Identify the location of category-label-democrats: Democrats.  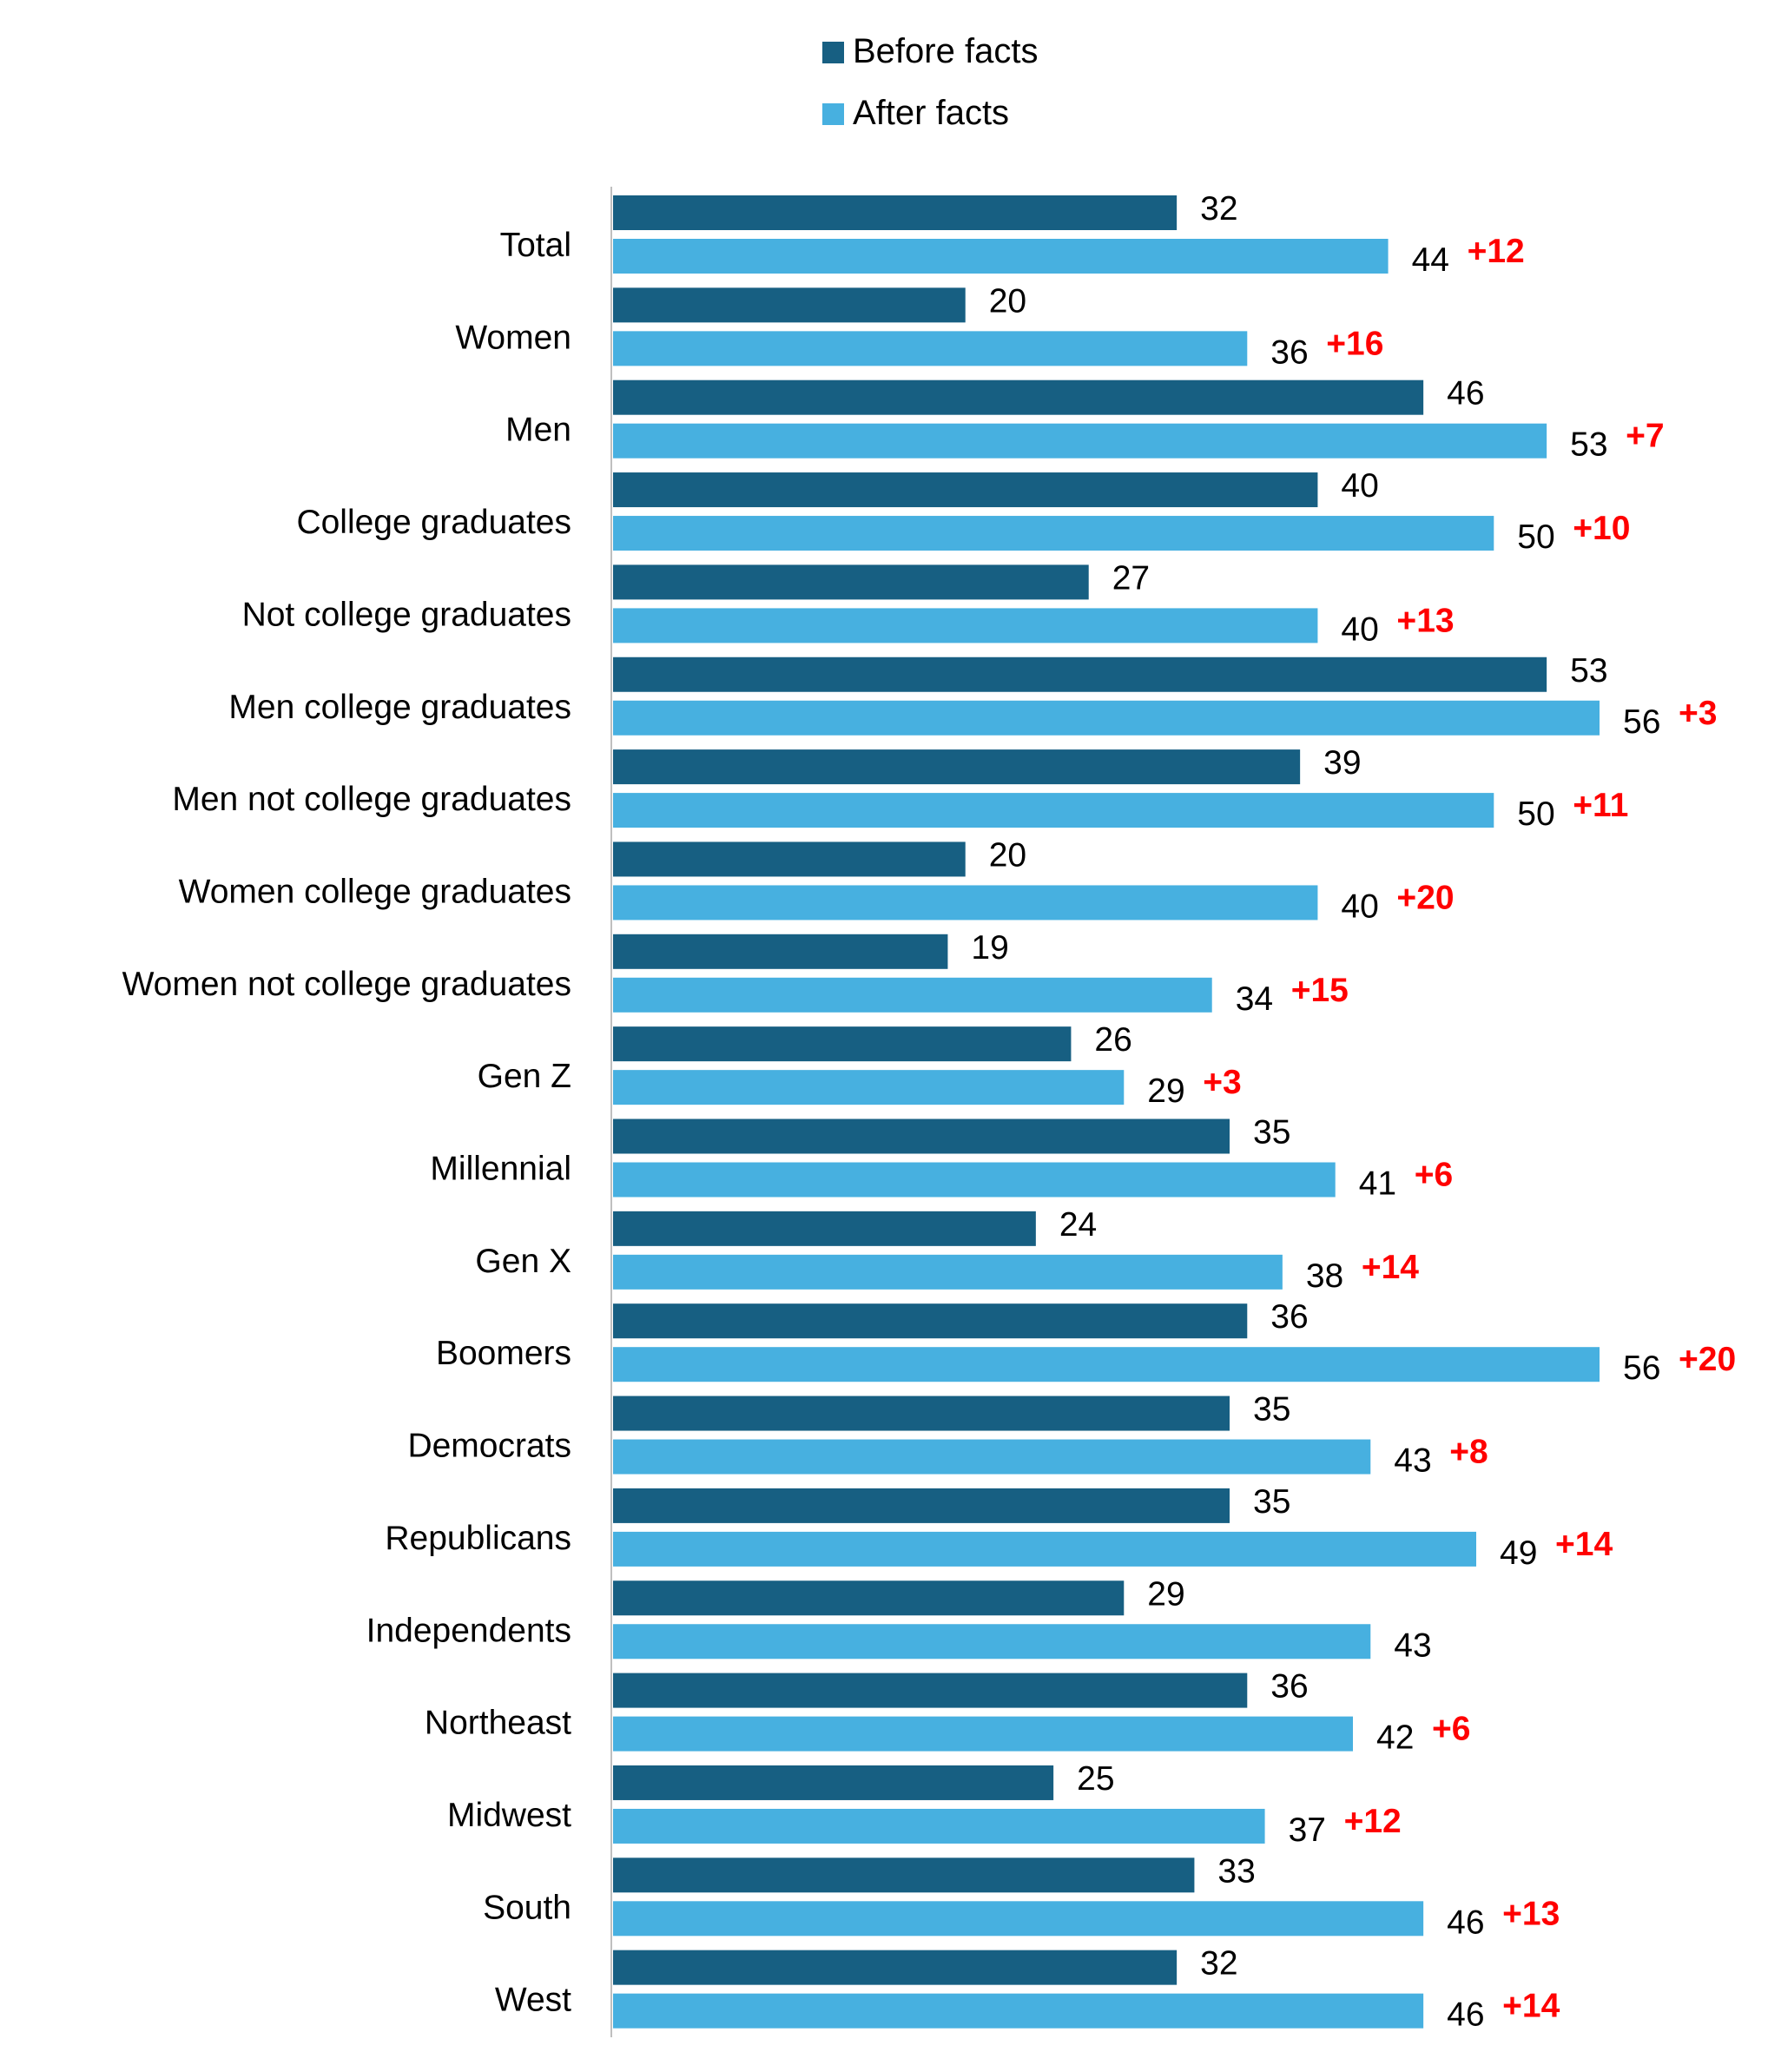
(489, 1447).